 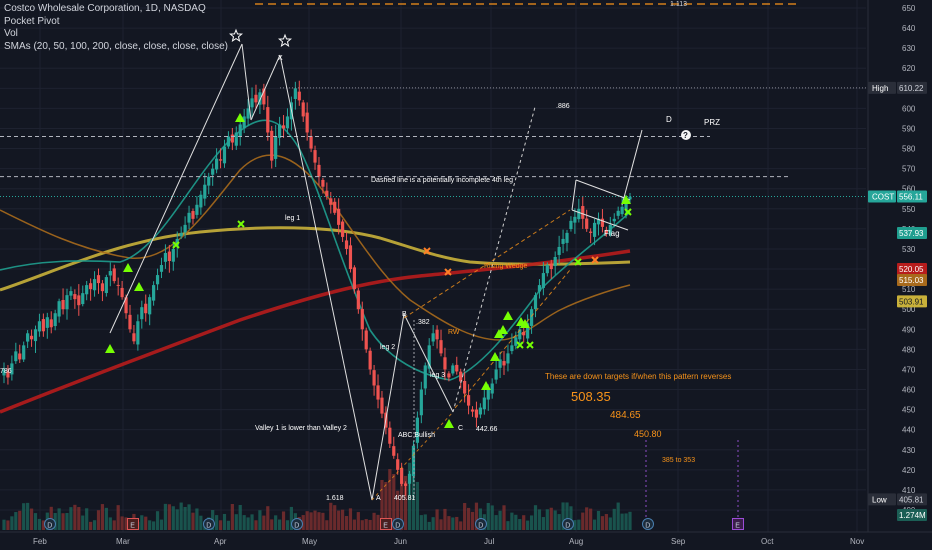 I want to click on time-axis-label: Oct, so click(x=767, y=541).